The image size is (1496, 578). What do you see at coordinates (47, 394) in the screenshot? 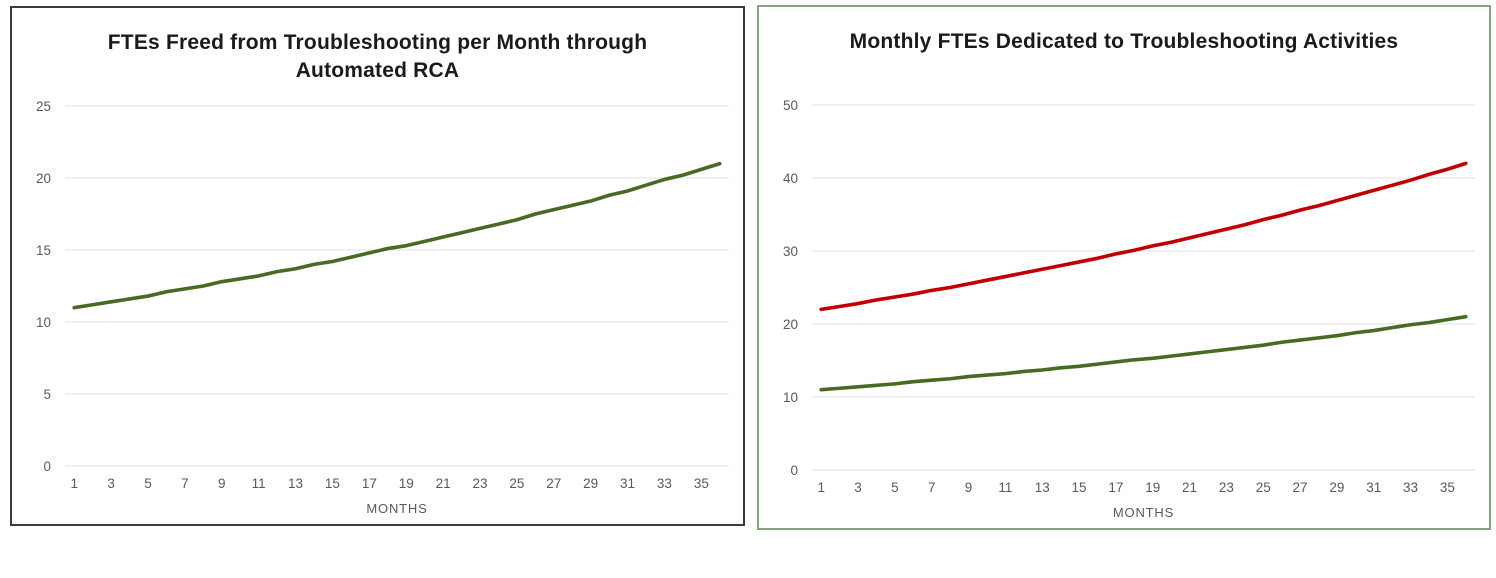
I see `y-tick-label: 5` at bounding box center [47, 394].